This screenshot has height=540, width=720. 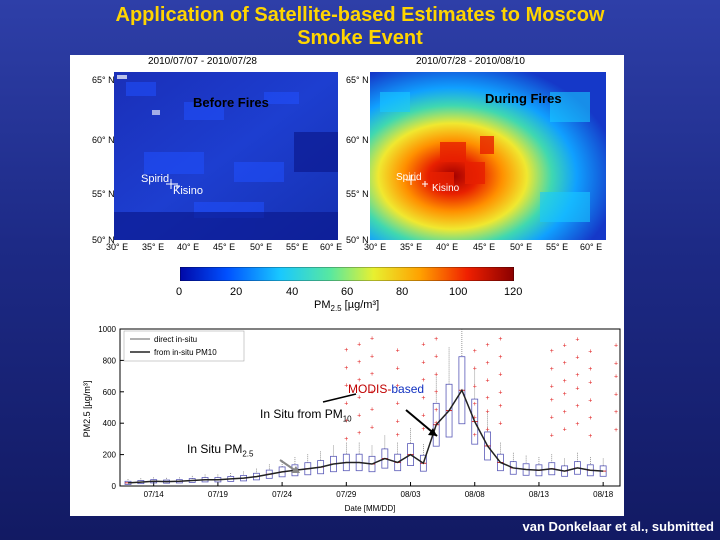 I want to click on colorbar-label: PM2.5 [µg/m³], so click(x=346, y=306).